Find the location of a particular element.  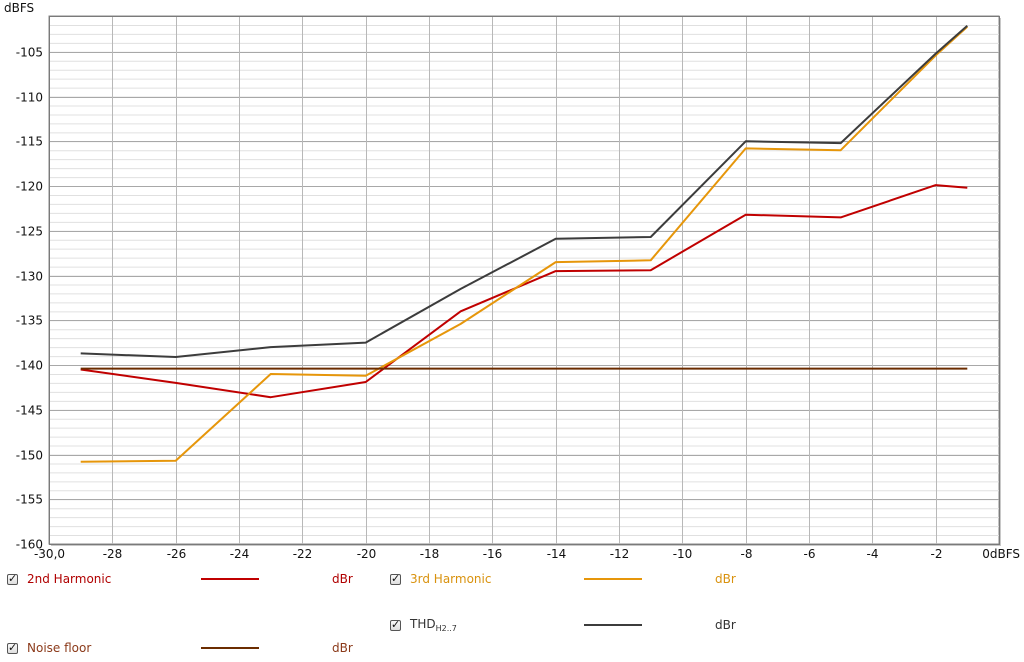

legend-swatch-thd is located at coordinates (613, 625).